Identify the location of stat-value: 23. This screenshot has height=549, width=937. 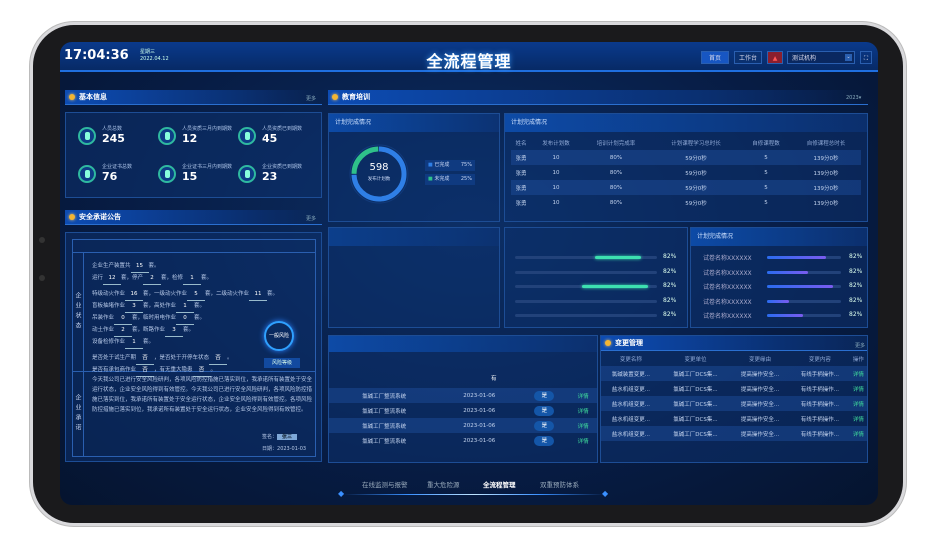
(270, 176).